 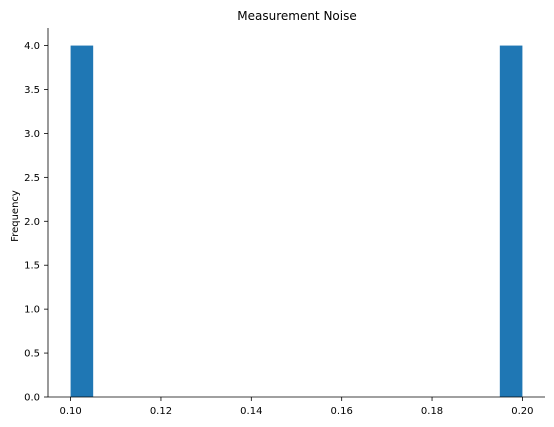 What do you see at coordinates (32, 46) in the screenshot?
I see `y-tick-label: 4.0` at bounding box center [32, 46].